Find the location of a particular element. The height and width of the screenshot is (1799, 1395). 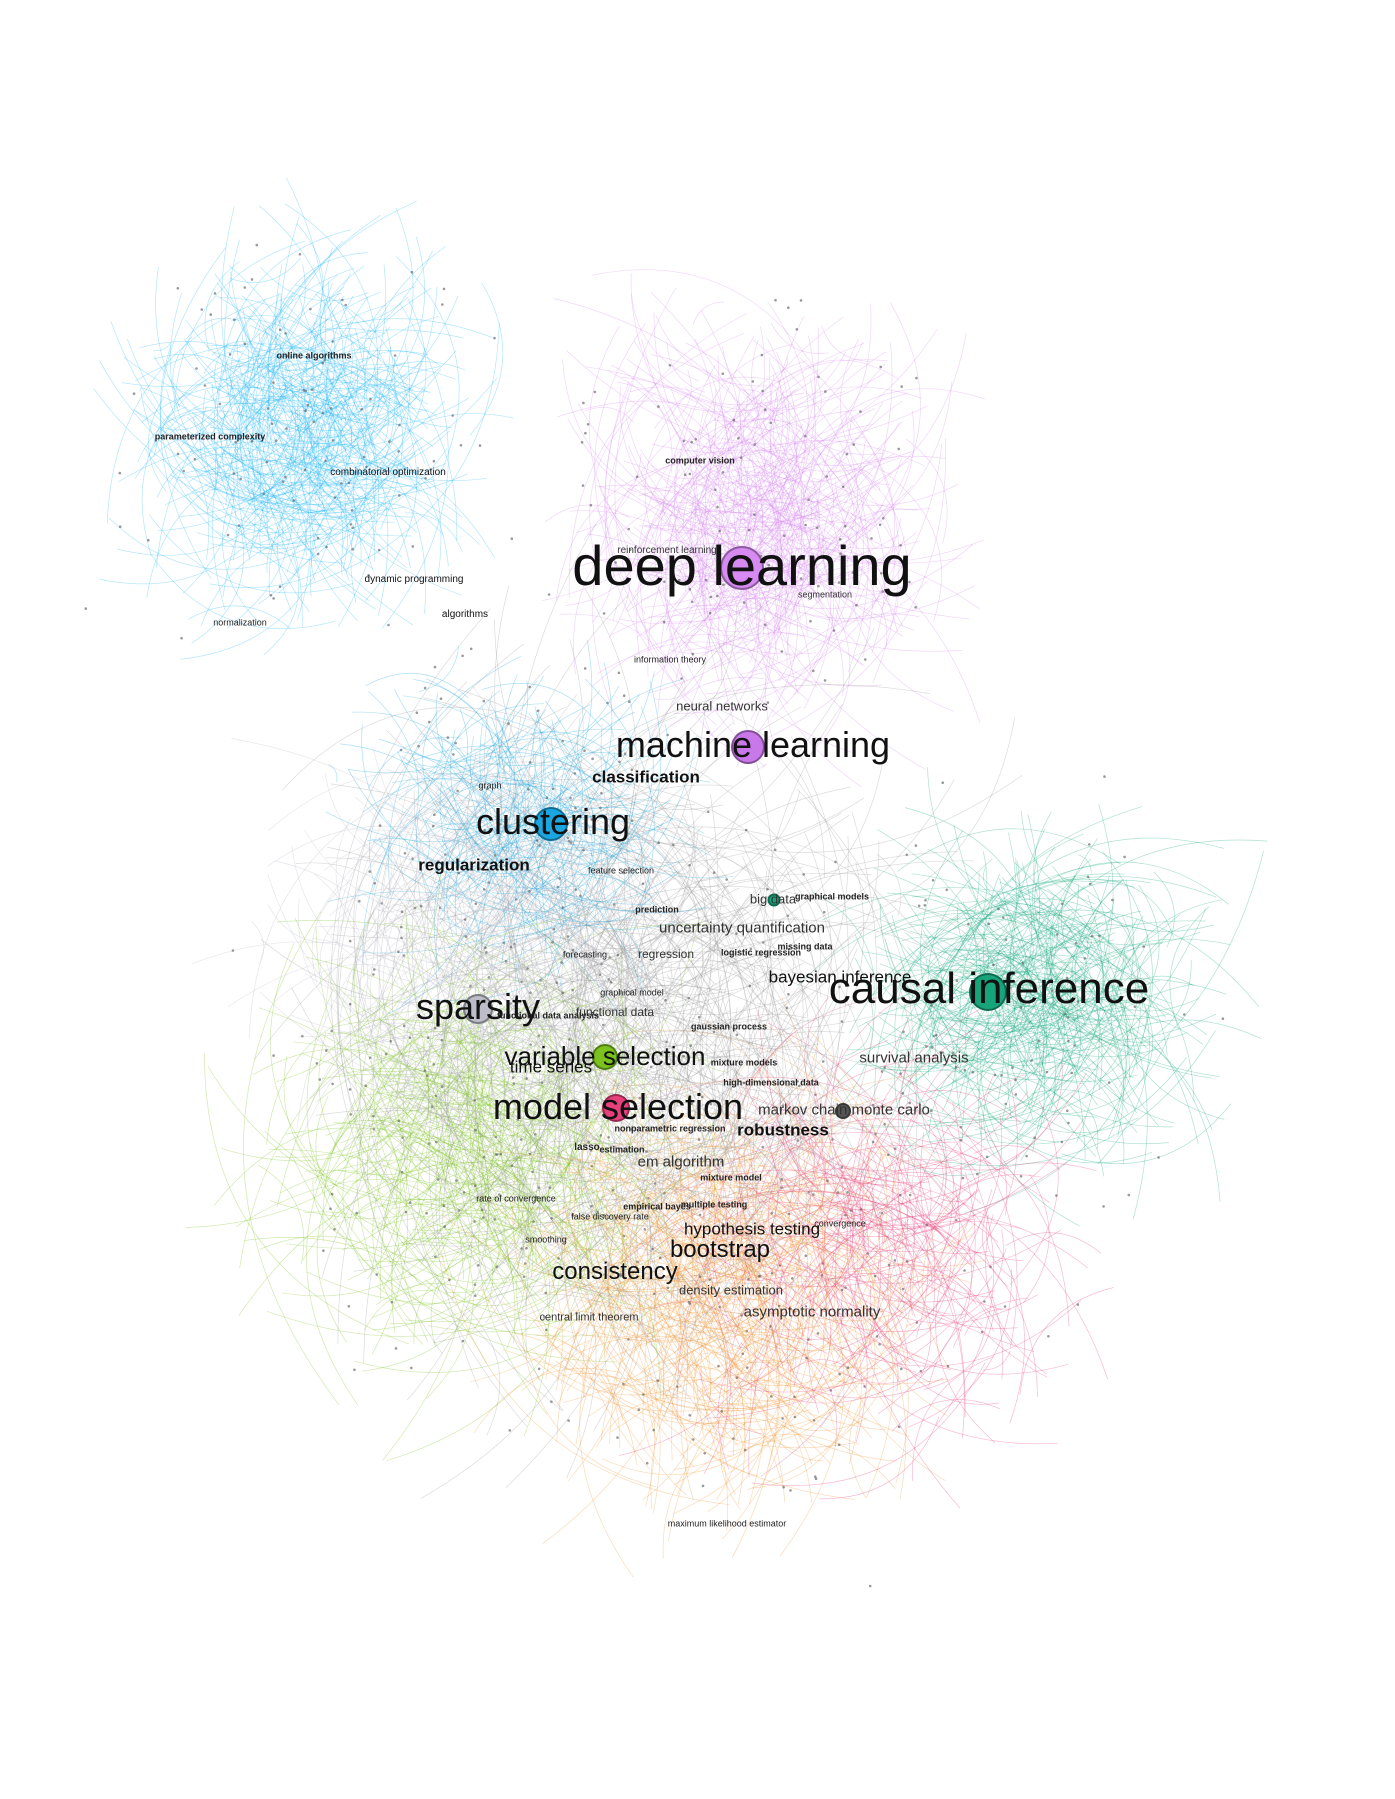

node-deep-learning is located at coordinates (742, 568).